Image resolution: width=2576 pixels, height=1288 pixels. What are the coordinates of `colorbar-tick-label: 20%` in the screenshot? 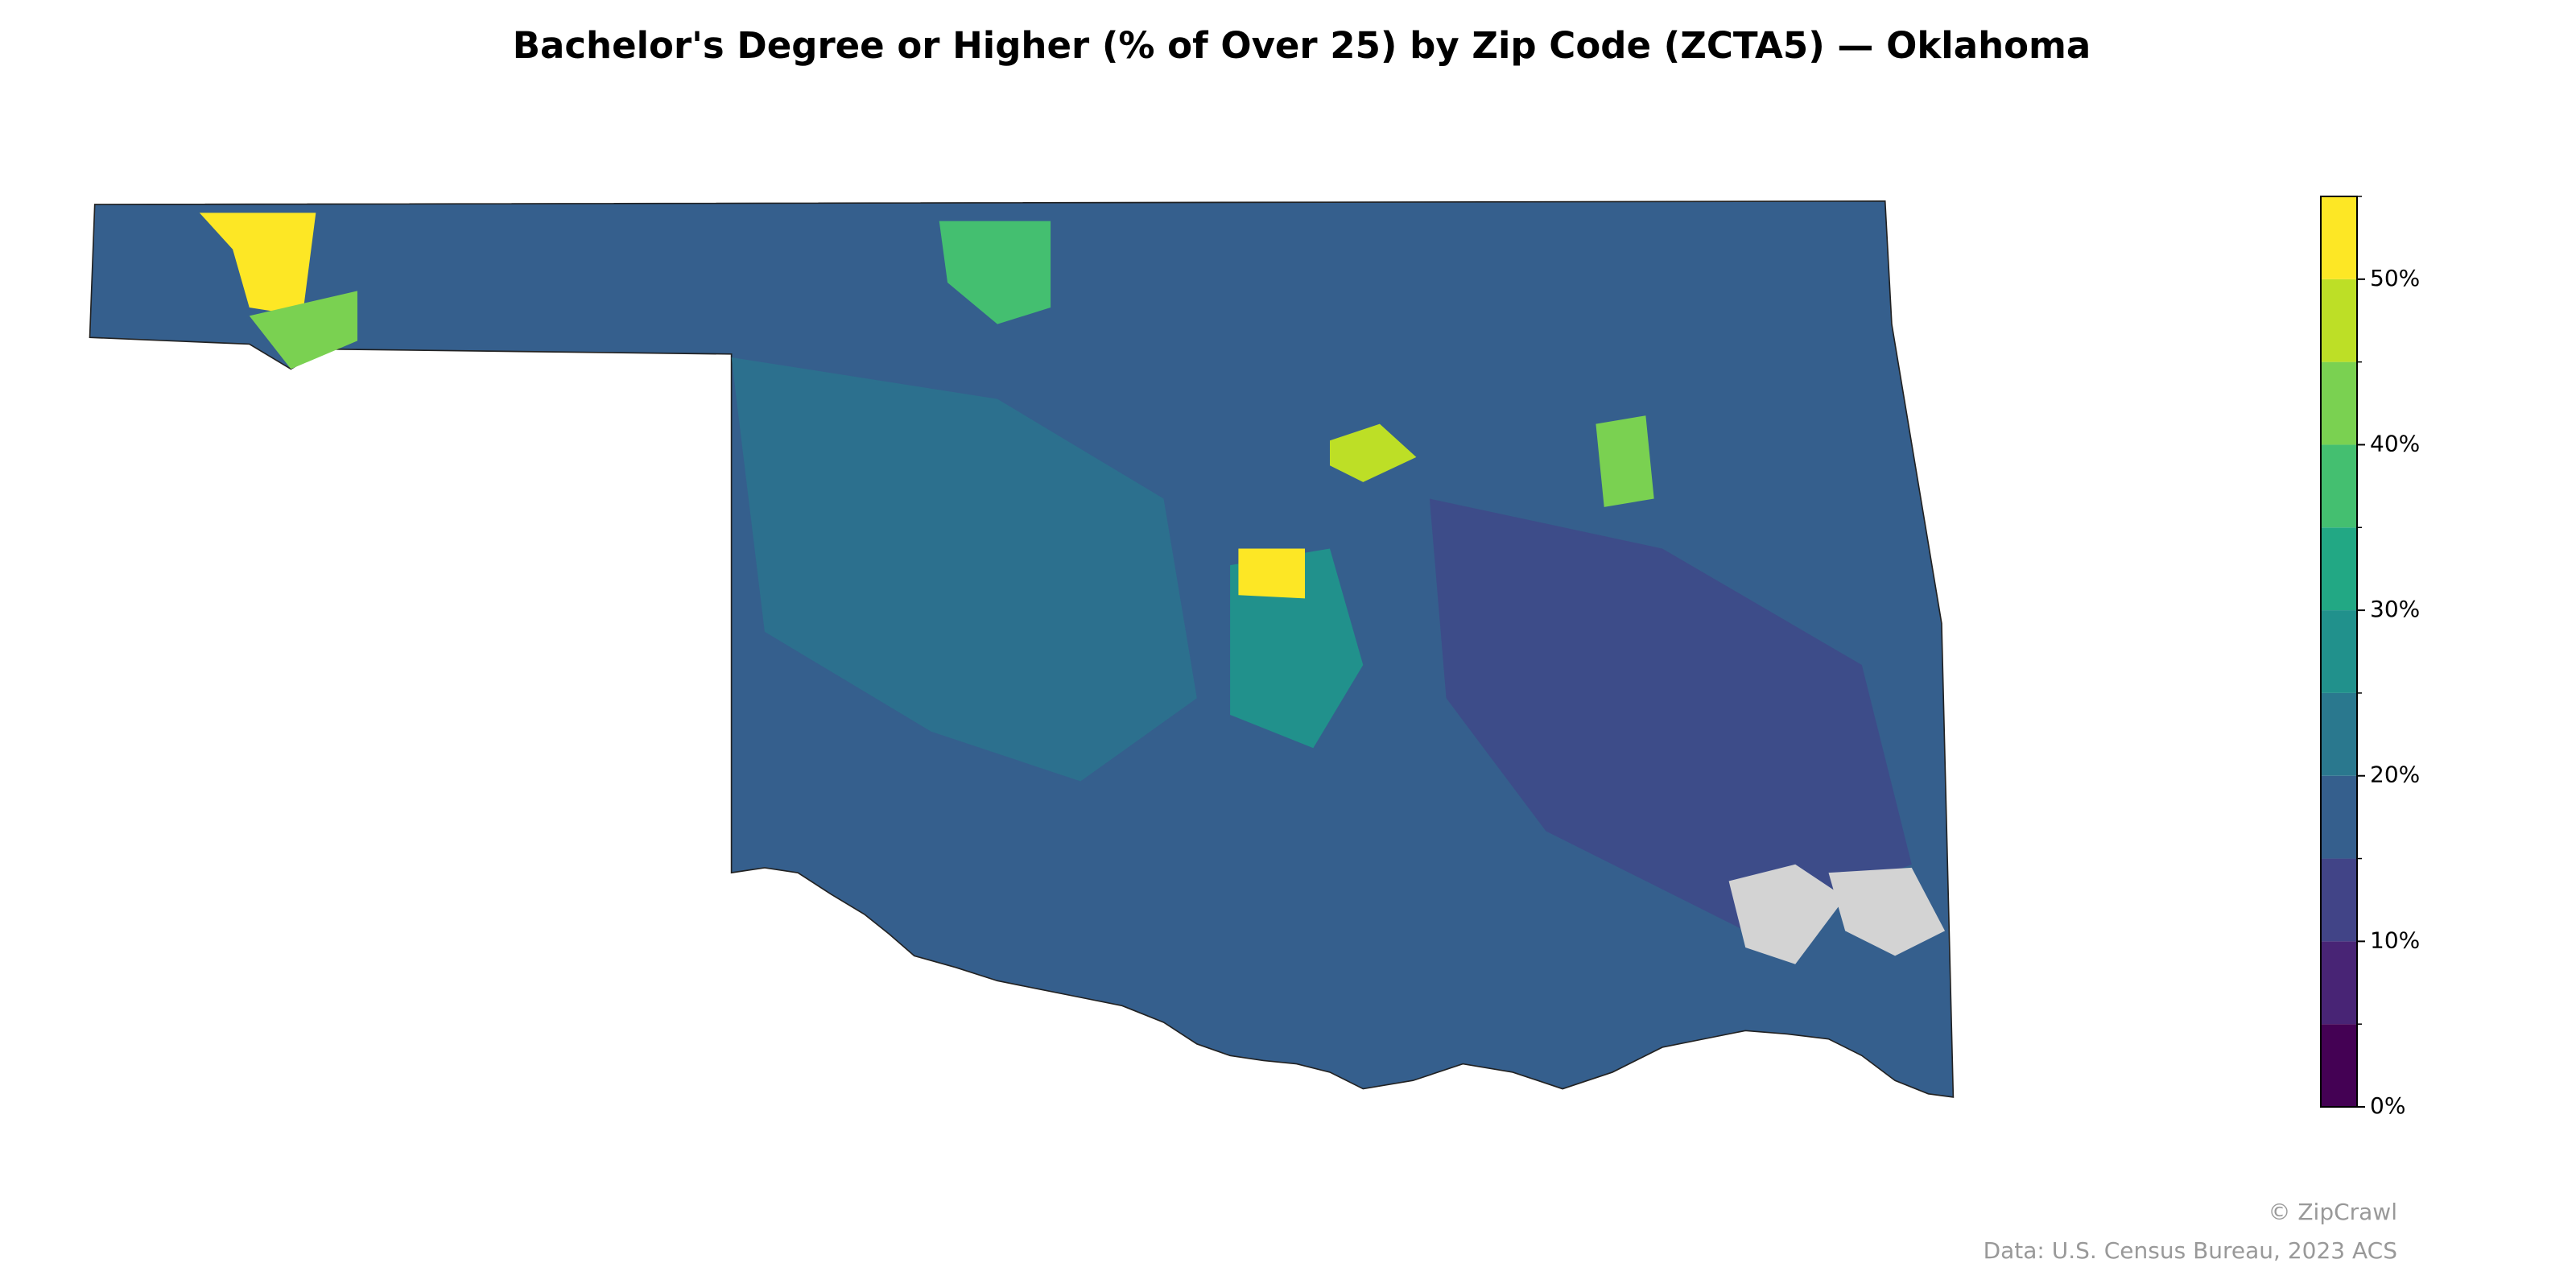 It's located at (2395, 775).